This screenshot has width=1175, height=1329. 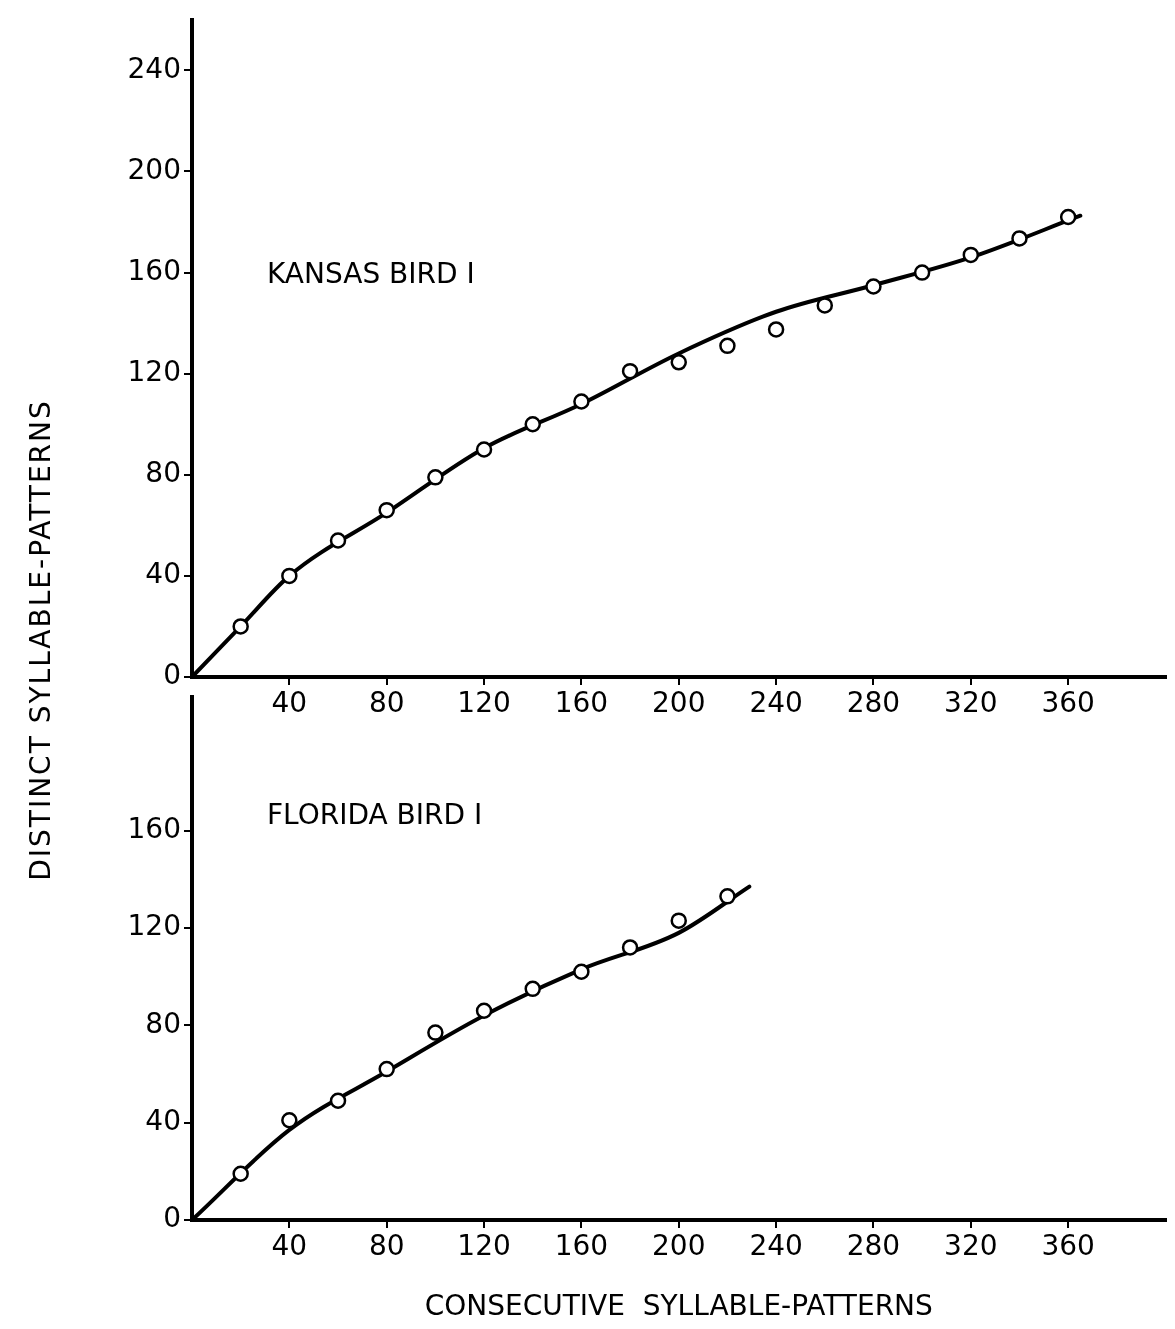 I want to click on x-axis-title: CONSECUTIVE SYLLABLE-PATTERNS, so click(x=678, y=1306).